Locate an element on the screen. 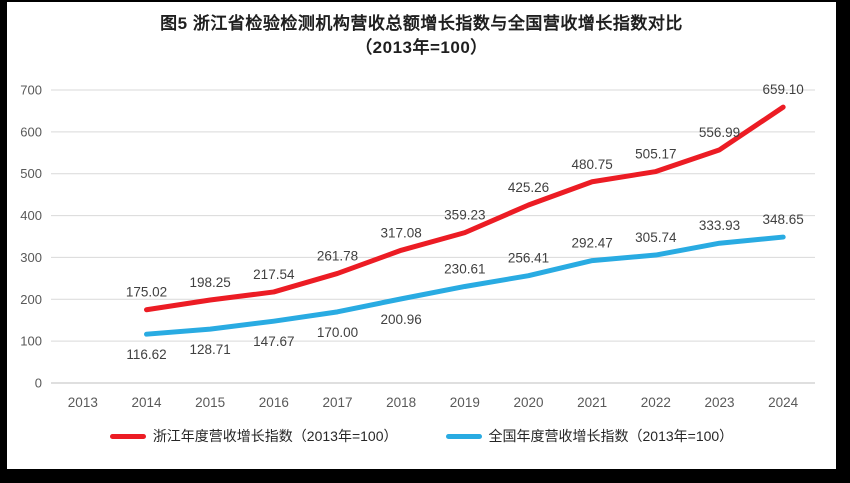 The image size is (850, 483). legend-label-national: 全国年度营收增长指数（2013年=100） is located at coordinates (611, 436).